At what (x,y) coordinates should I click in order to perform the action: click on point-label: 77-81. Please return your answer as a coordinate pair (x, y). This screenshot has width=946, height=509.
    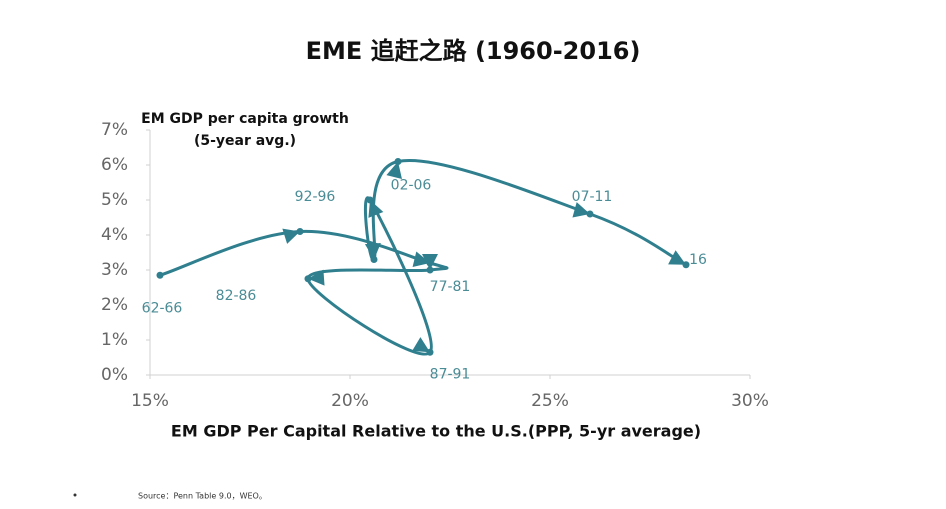
    Looking at the image, I should click on (450, 287).